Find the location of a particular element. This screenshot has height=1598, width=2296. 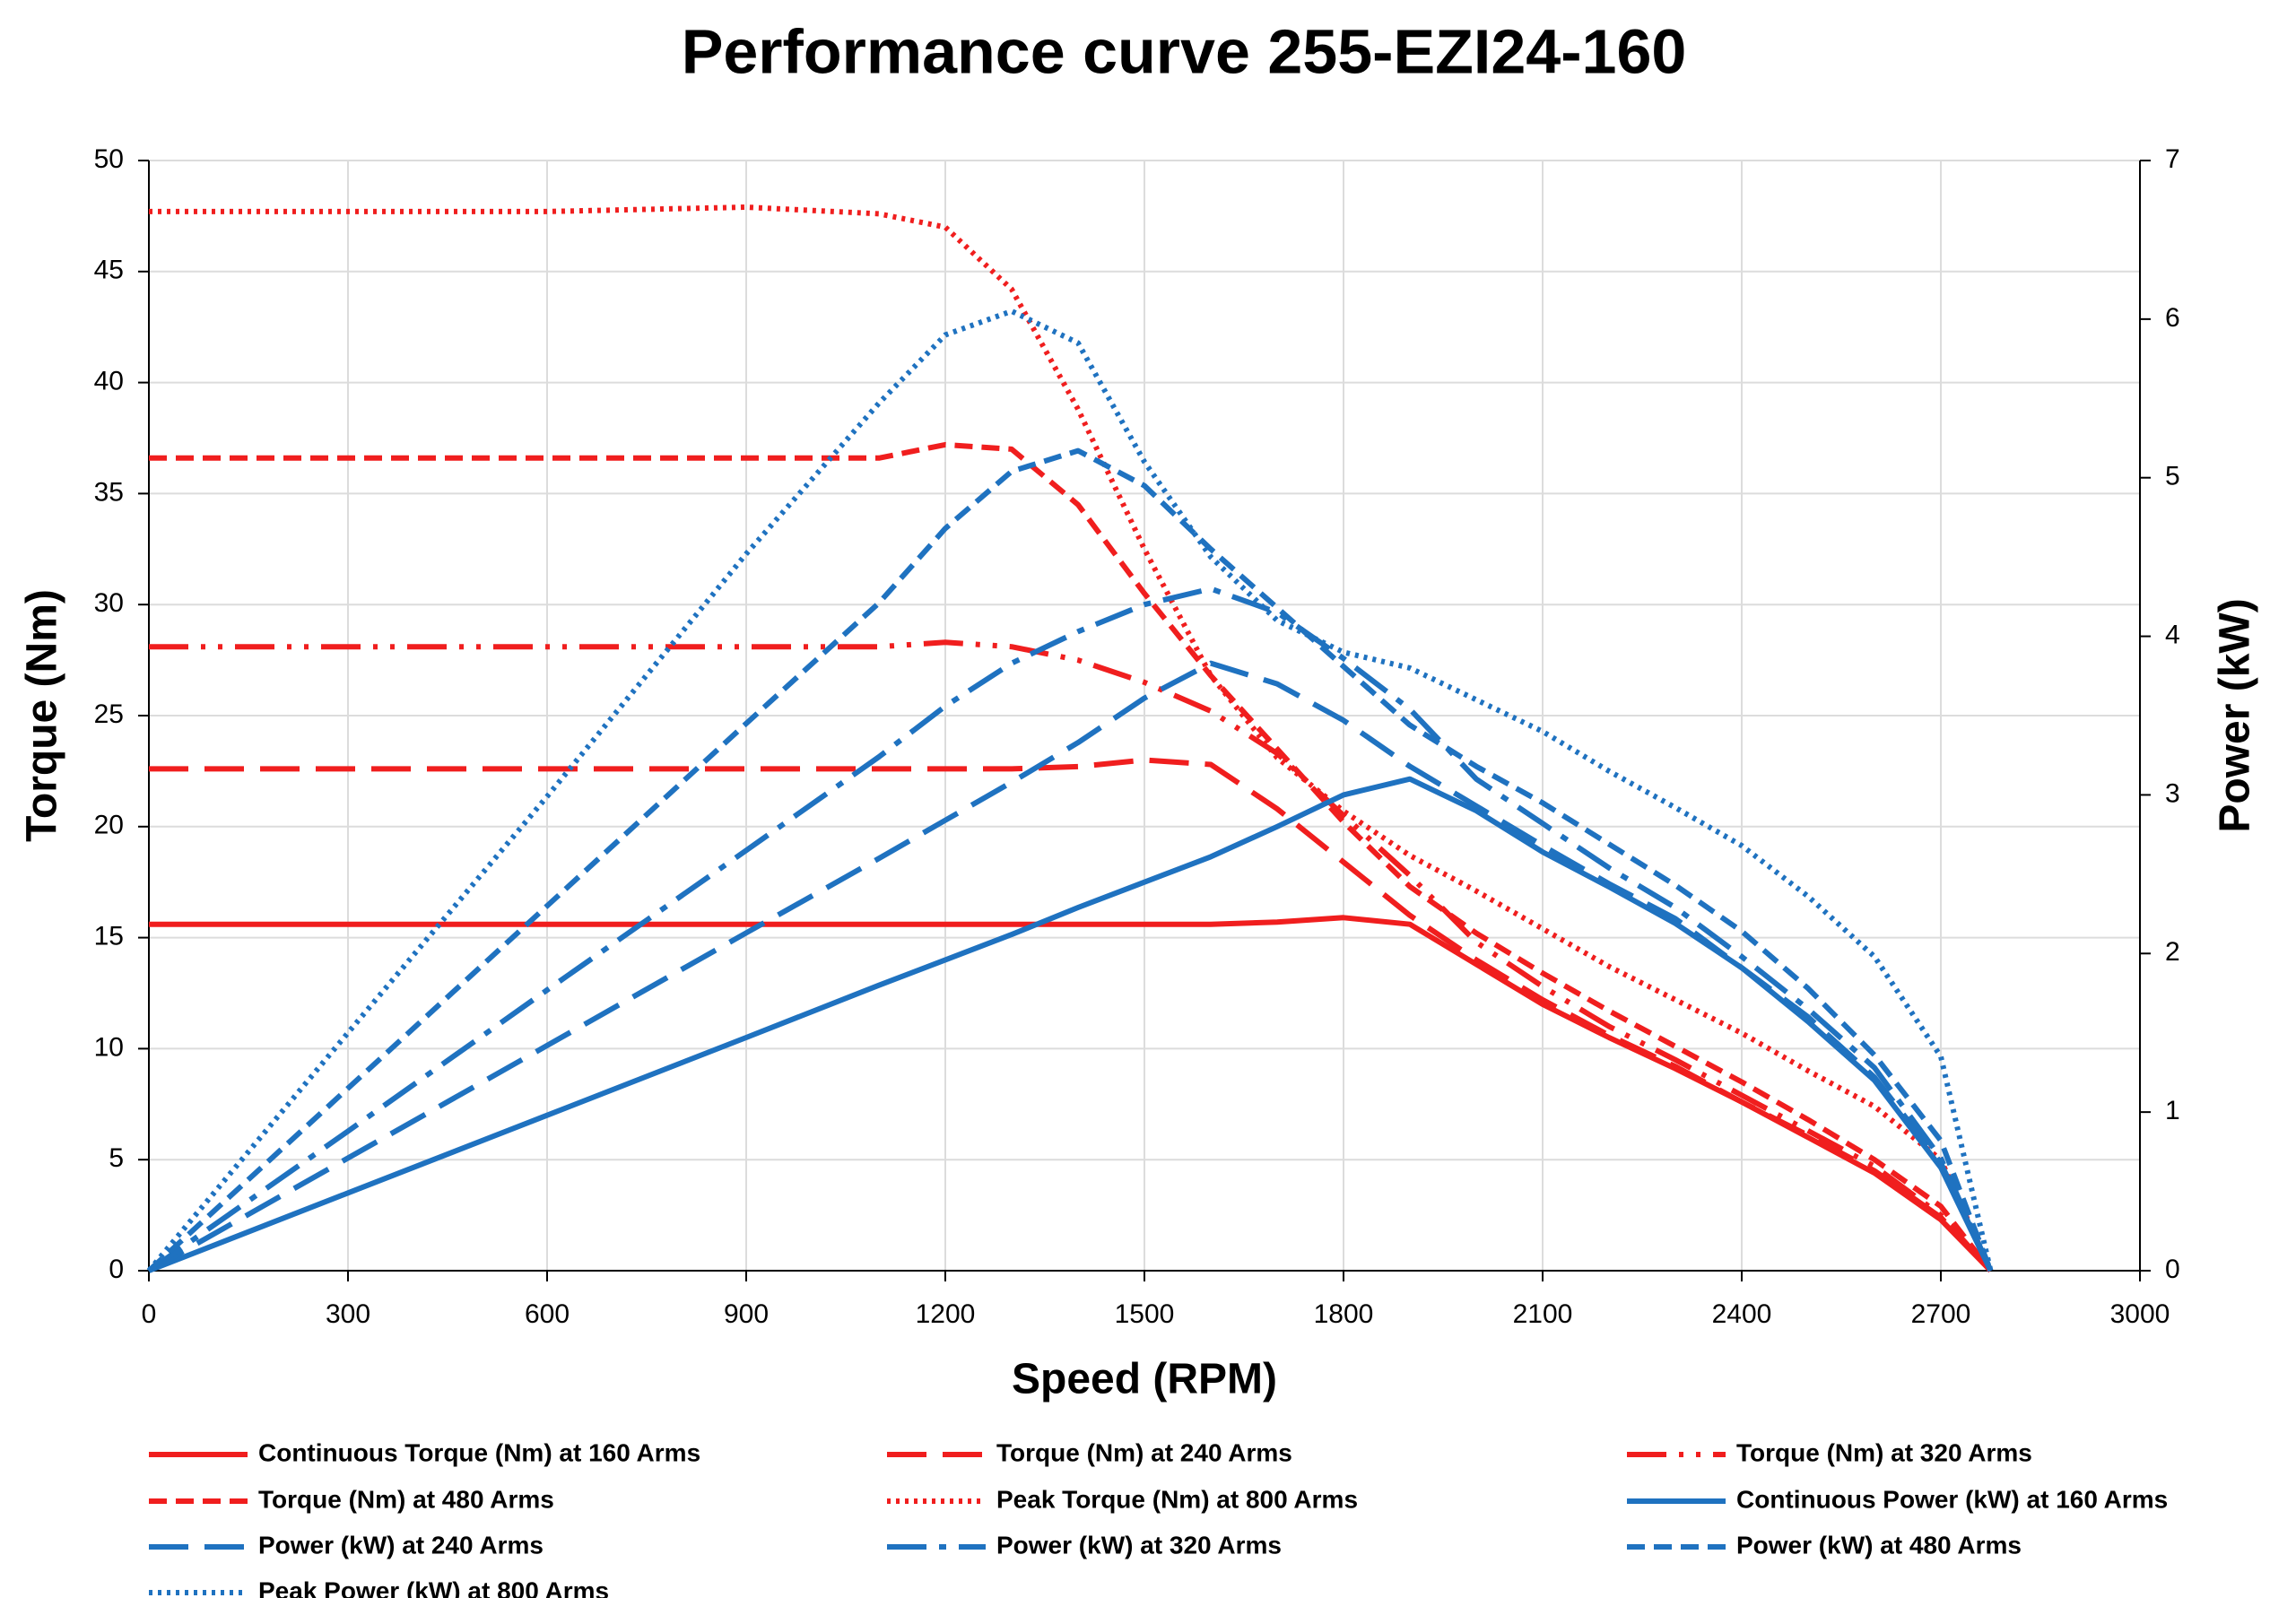

y-tick-label: 40 is located at coordinates (109, 381).